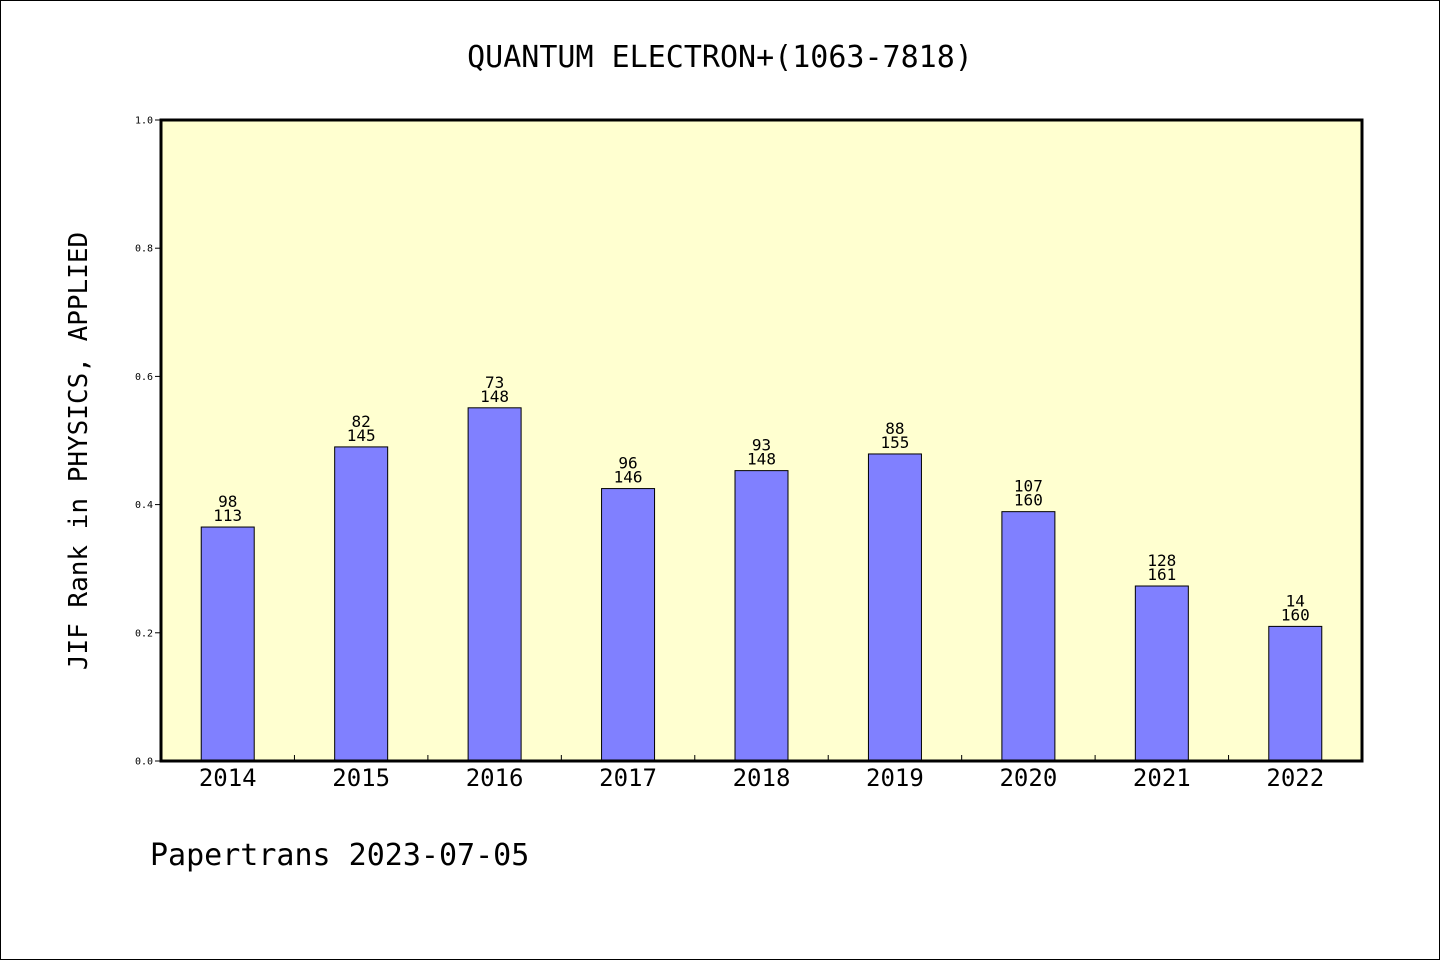  What do you see at coordinates (227, 501) in the screenshot?
I see `data-label-rank: 98` at bounding box center [227, 501].